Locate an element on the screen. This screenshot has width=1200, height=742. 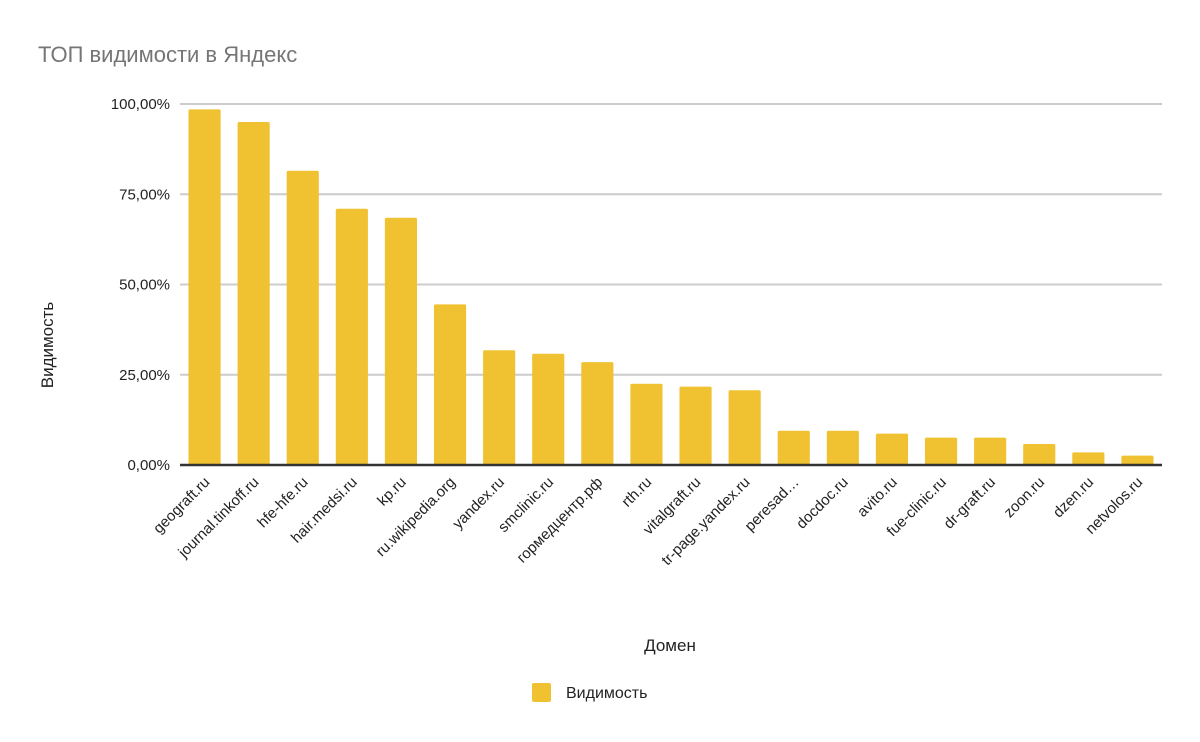
x-tick-label: kp.ru is located at coordinates (392, 492).